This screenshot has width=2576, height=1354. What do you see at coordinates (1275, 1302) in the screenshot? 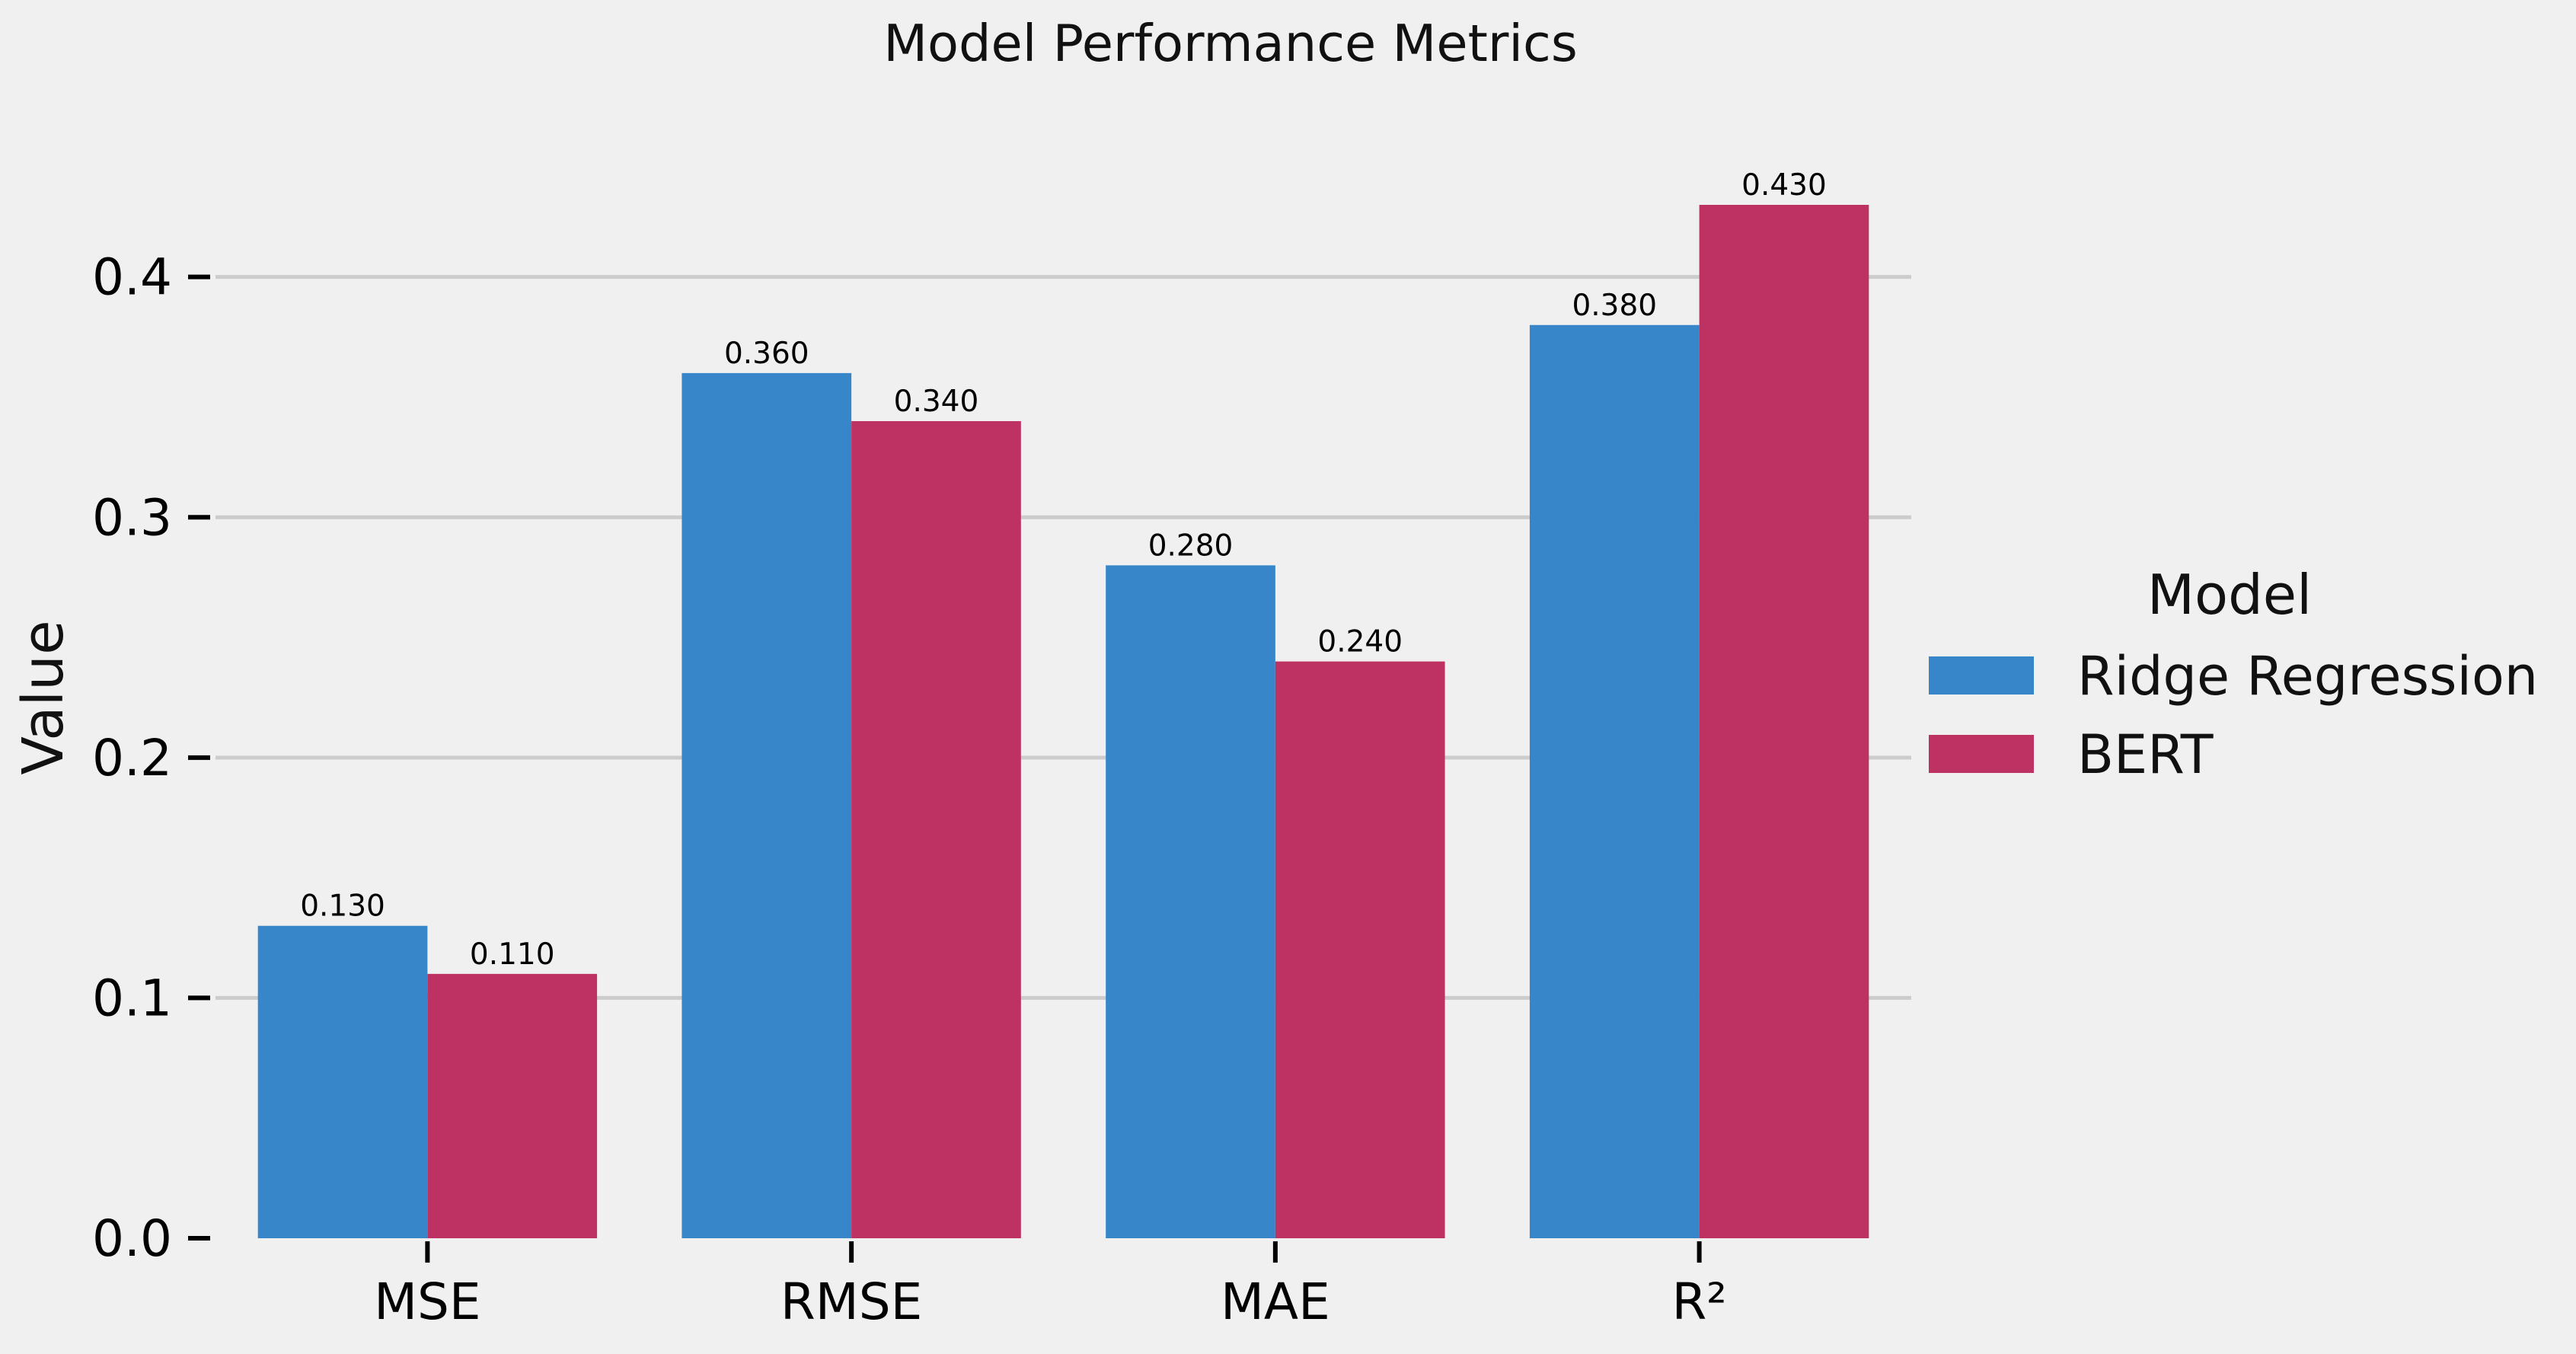
I see `x-tick-label: MAE` at bounding box center [1275, 1302].